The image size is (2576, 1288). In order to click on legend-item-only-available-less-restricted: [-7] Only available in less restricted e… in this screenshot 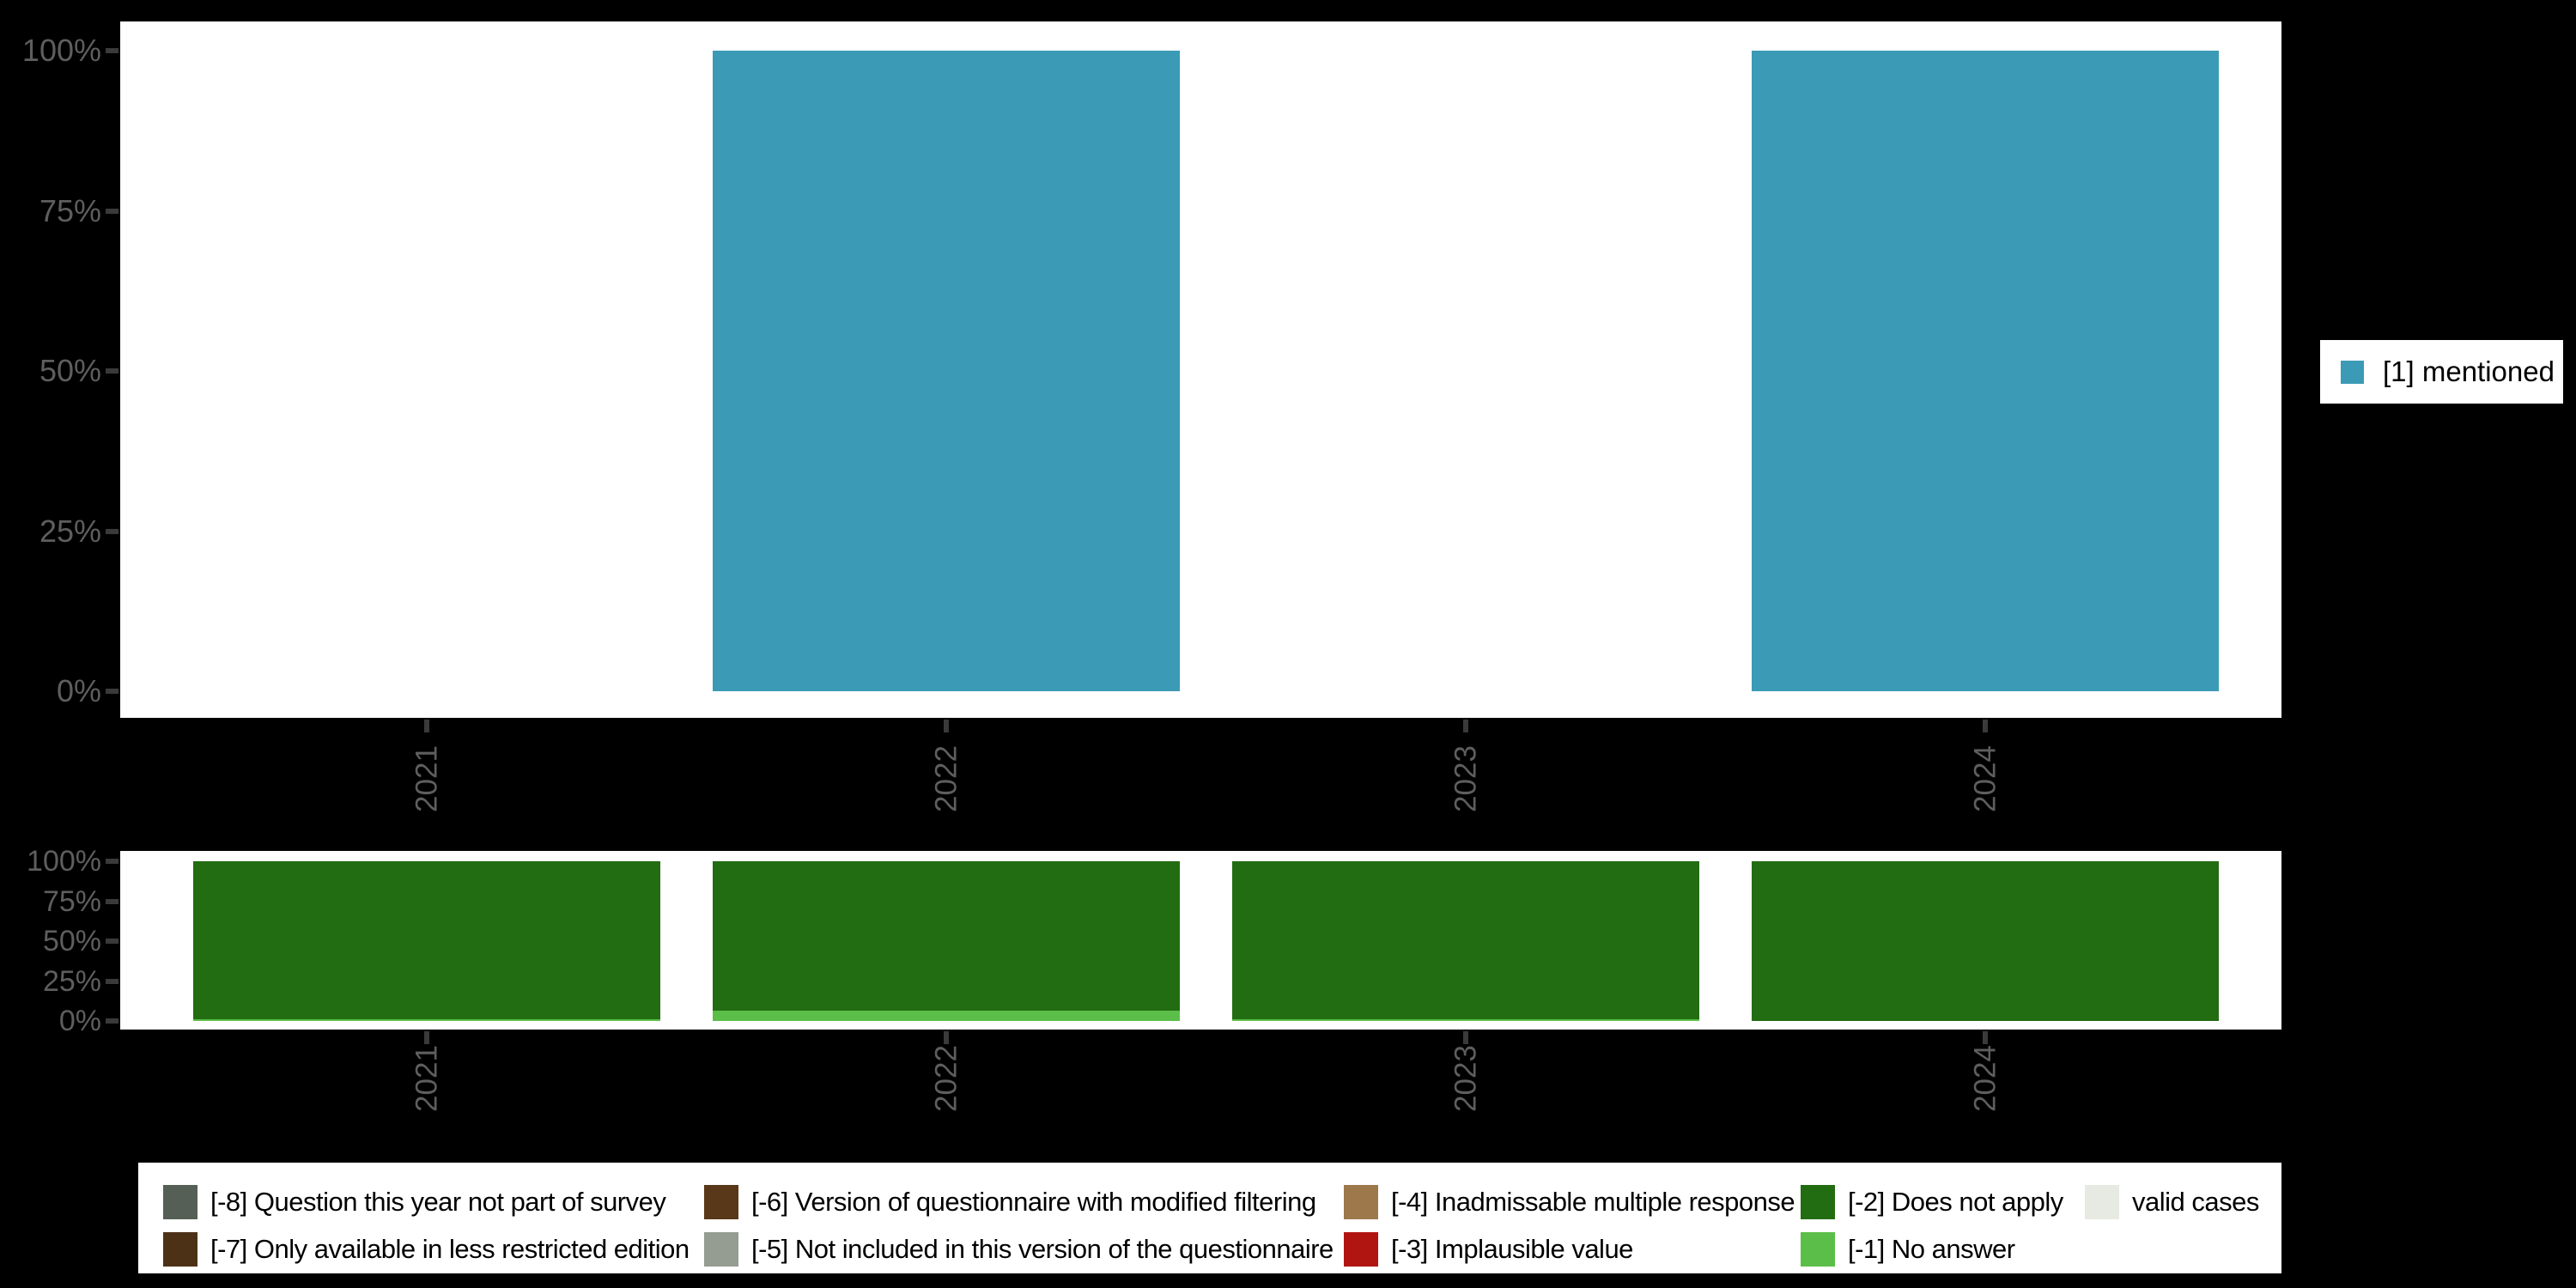, I will do `click(426, 1250)`.